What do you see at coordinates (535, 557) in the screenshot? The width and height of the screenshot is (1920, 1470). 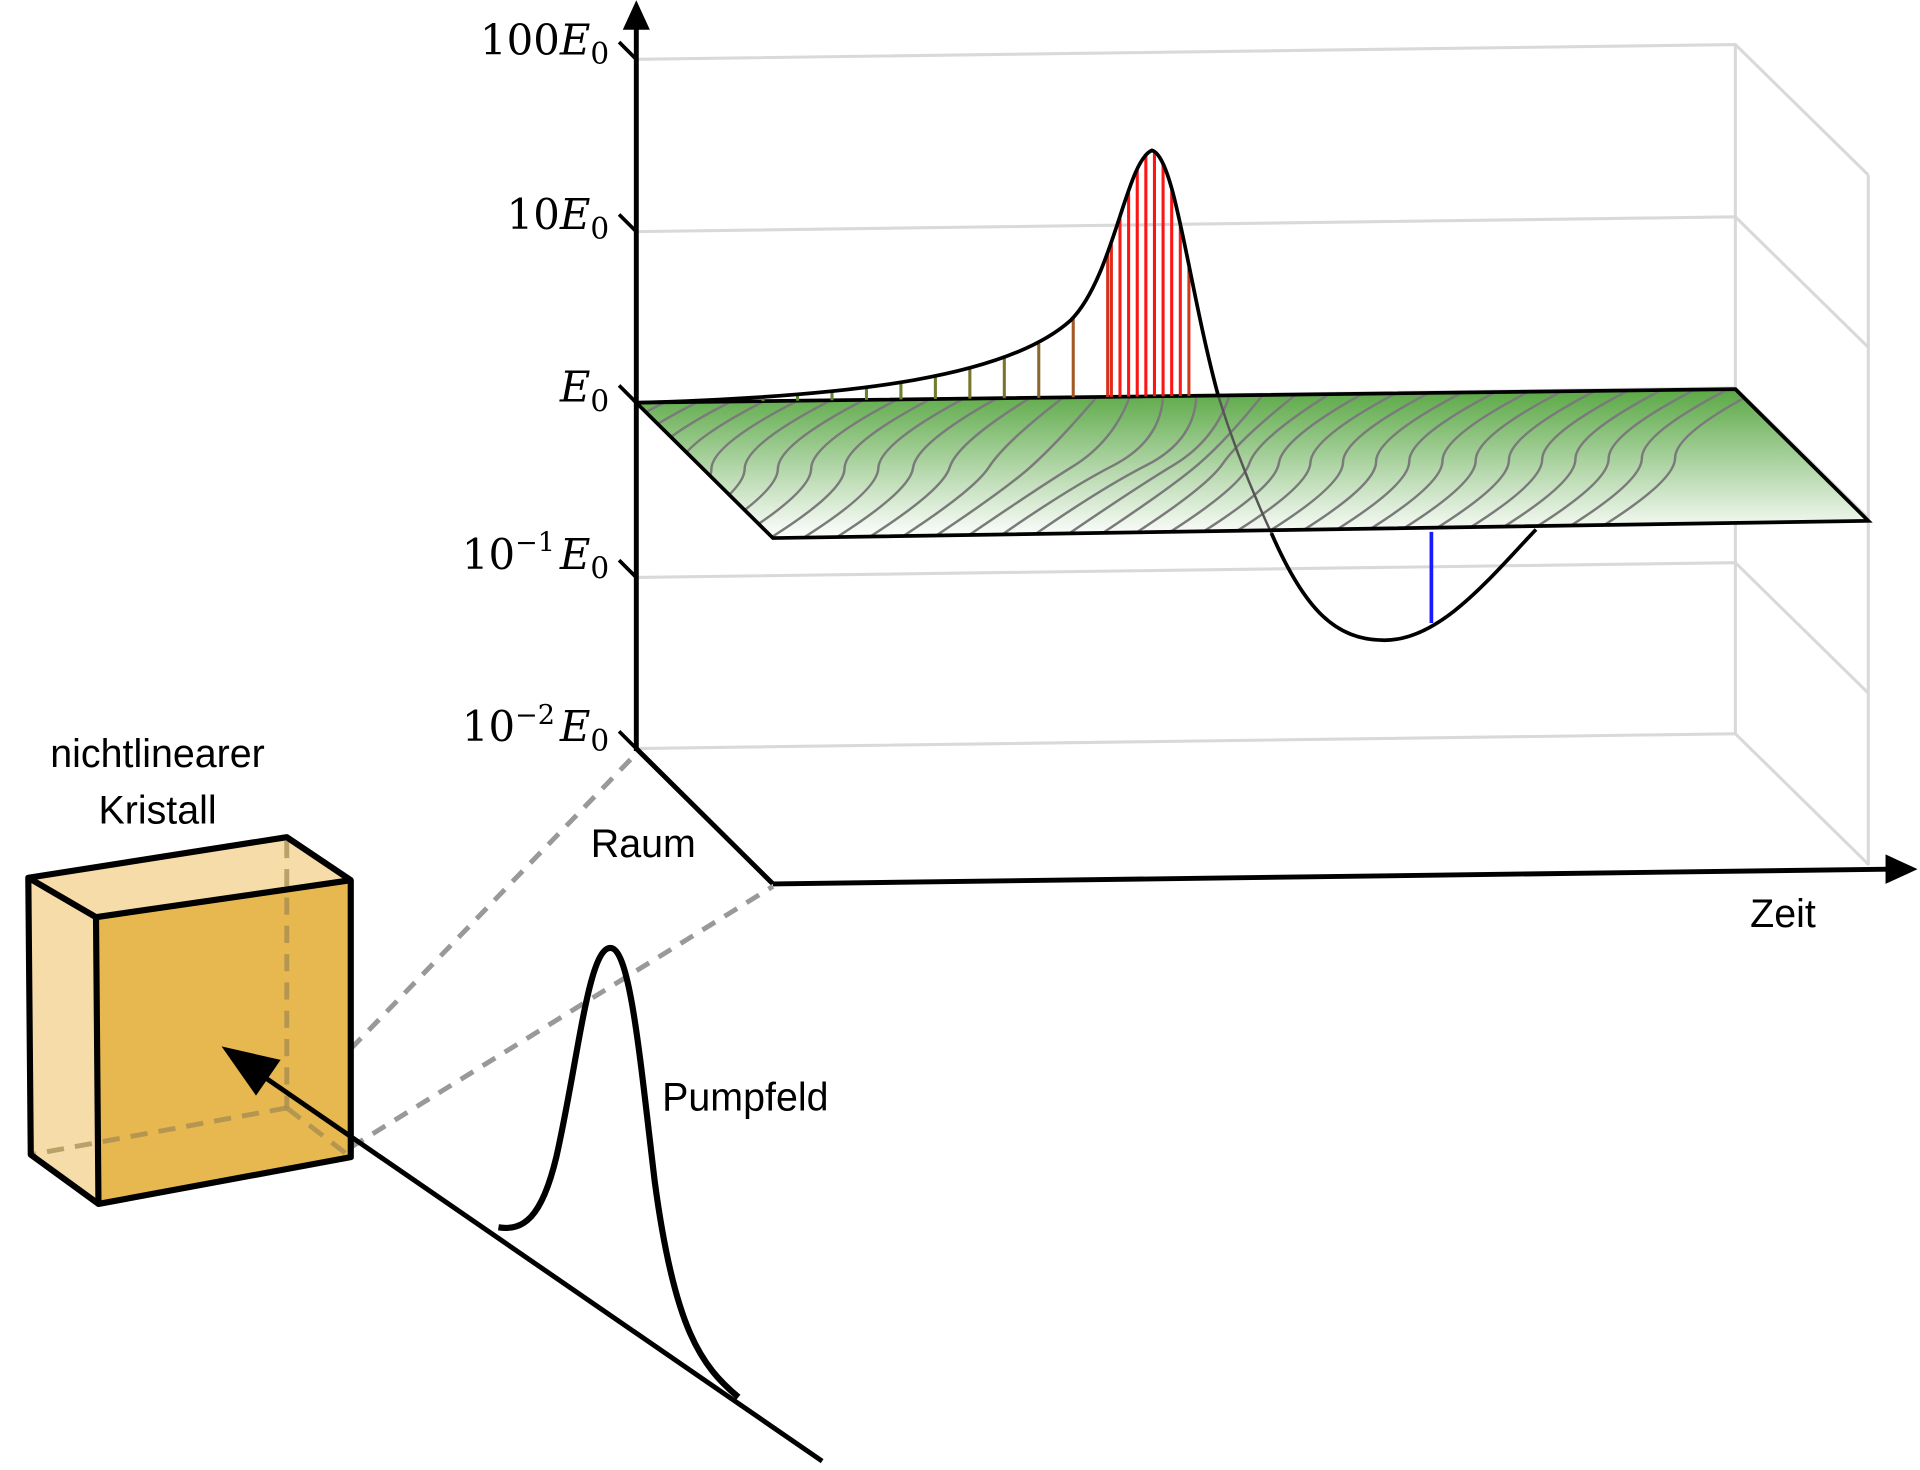 I see `tick-label-1e-1: 10−1 E0` at bounding box center [535, 557].